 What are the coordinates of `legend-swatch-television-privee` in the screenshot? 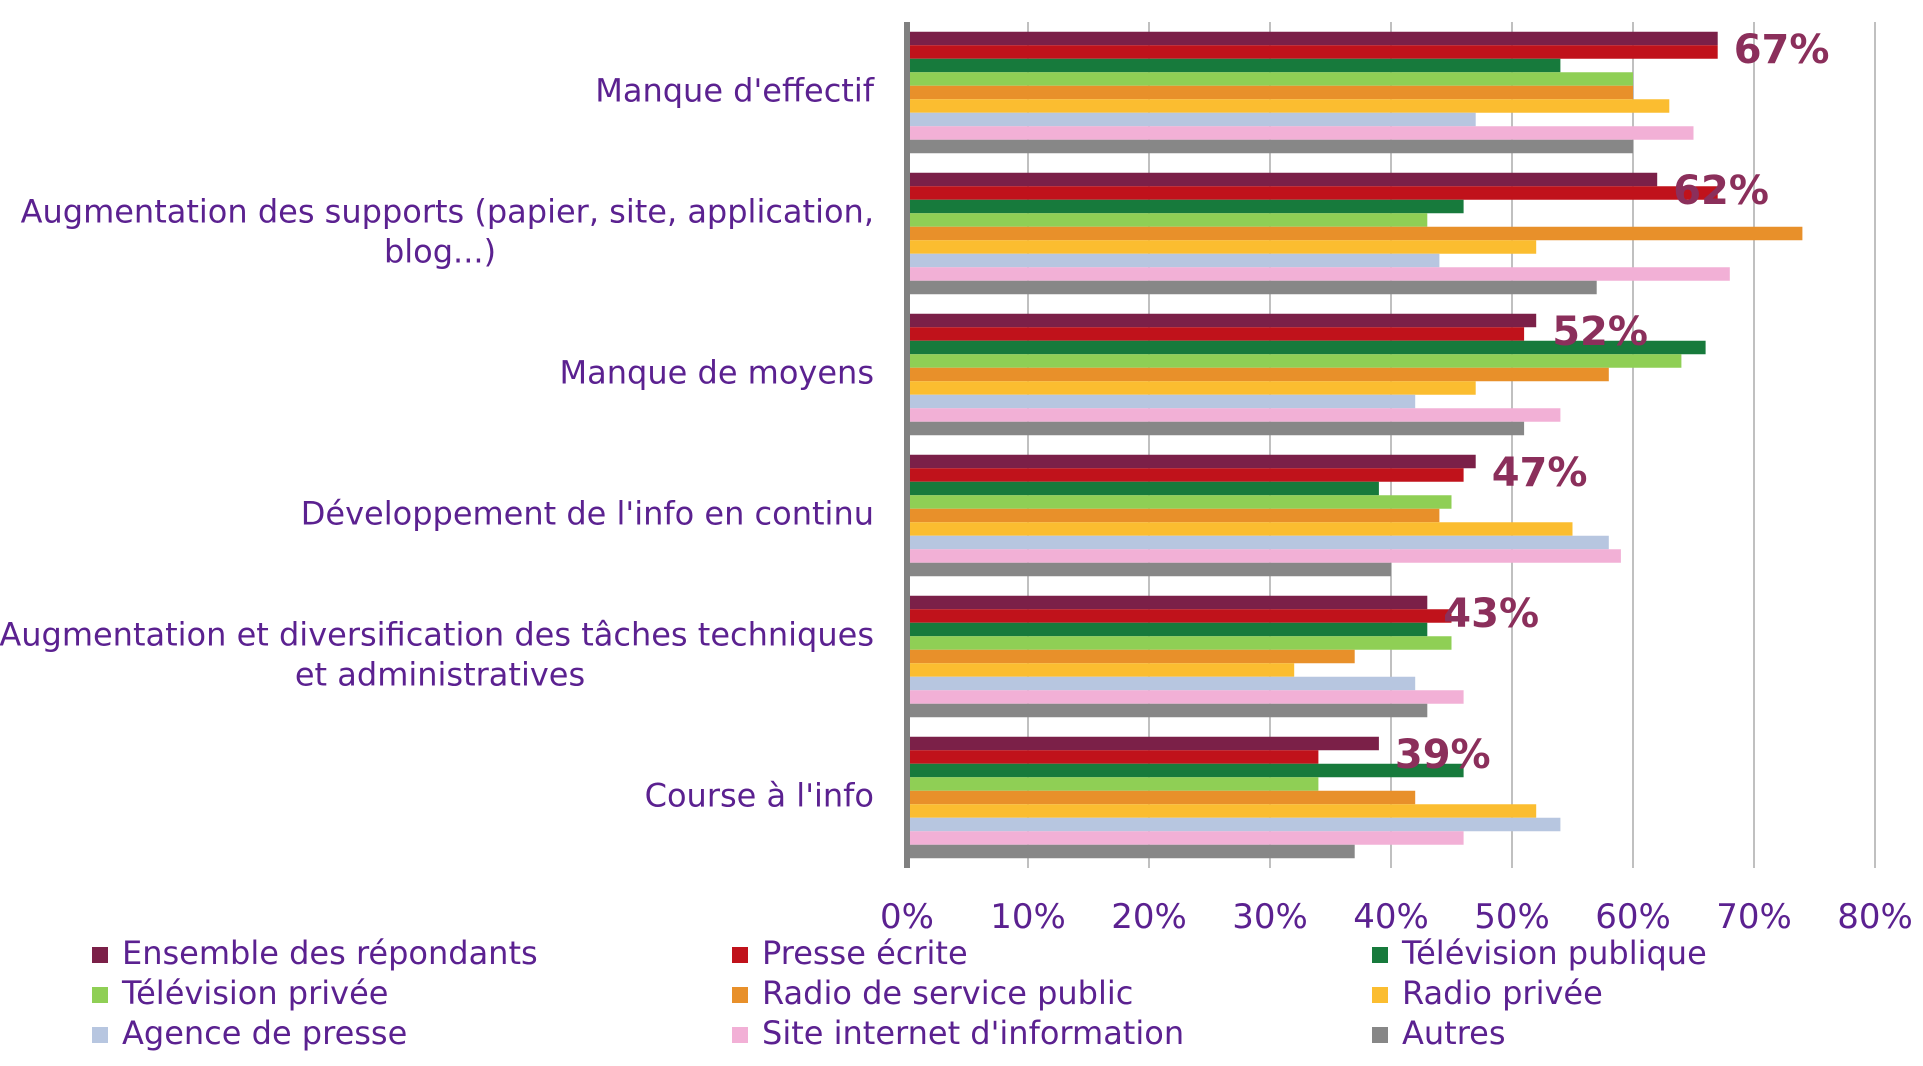 It's located at (100, 995).